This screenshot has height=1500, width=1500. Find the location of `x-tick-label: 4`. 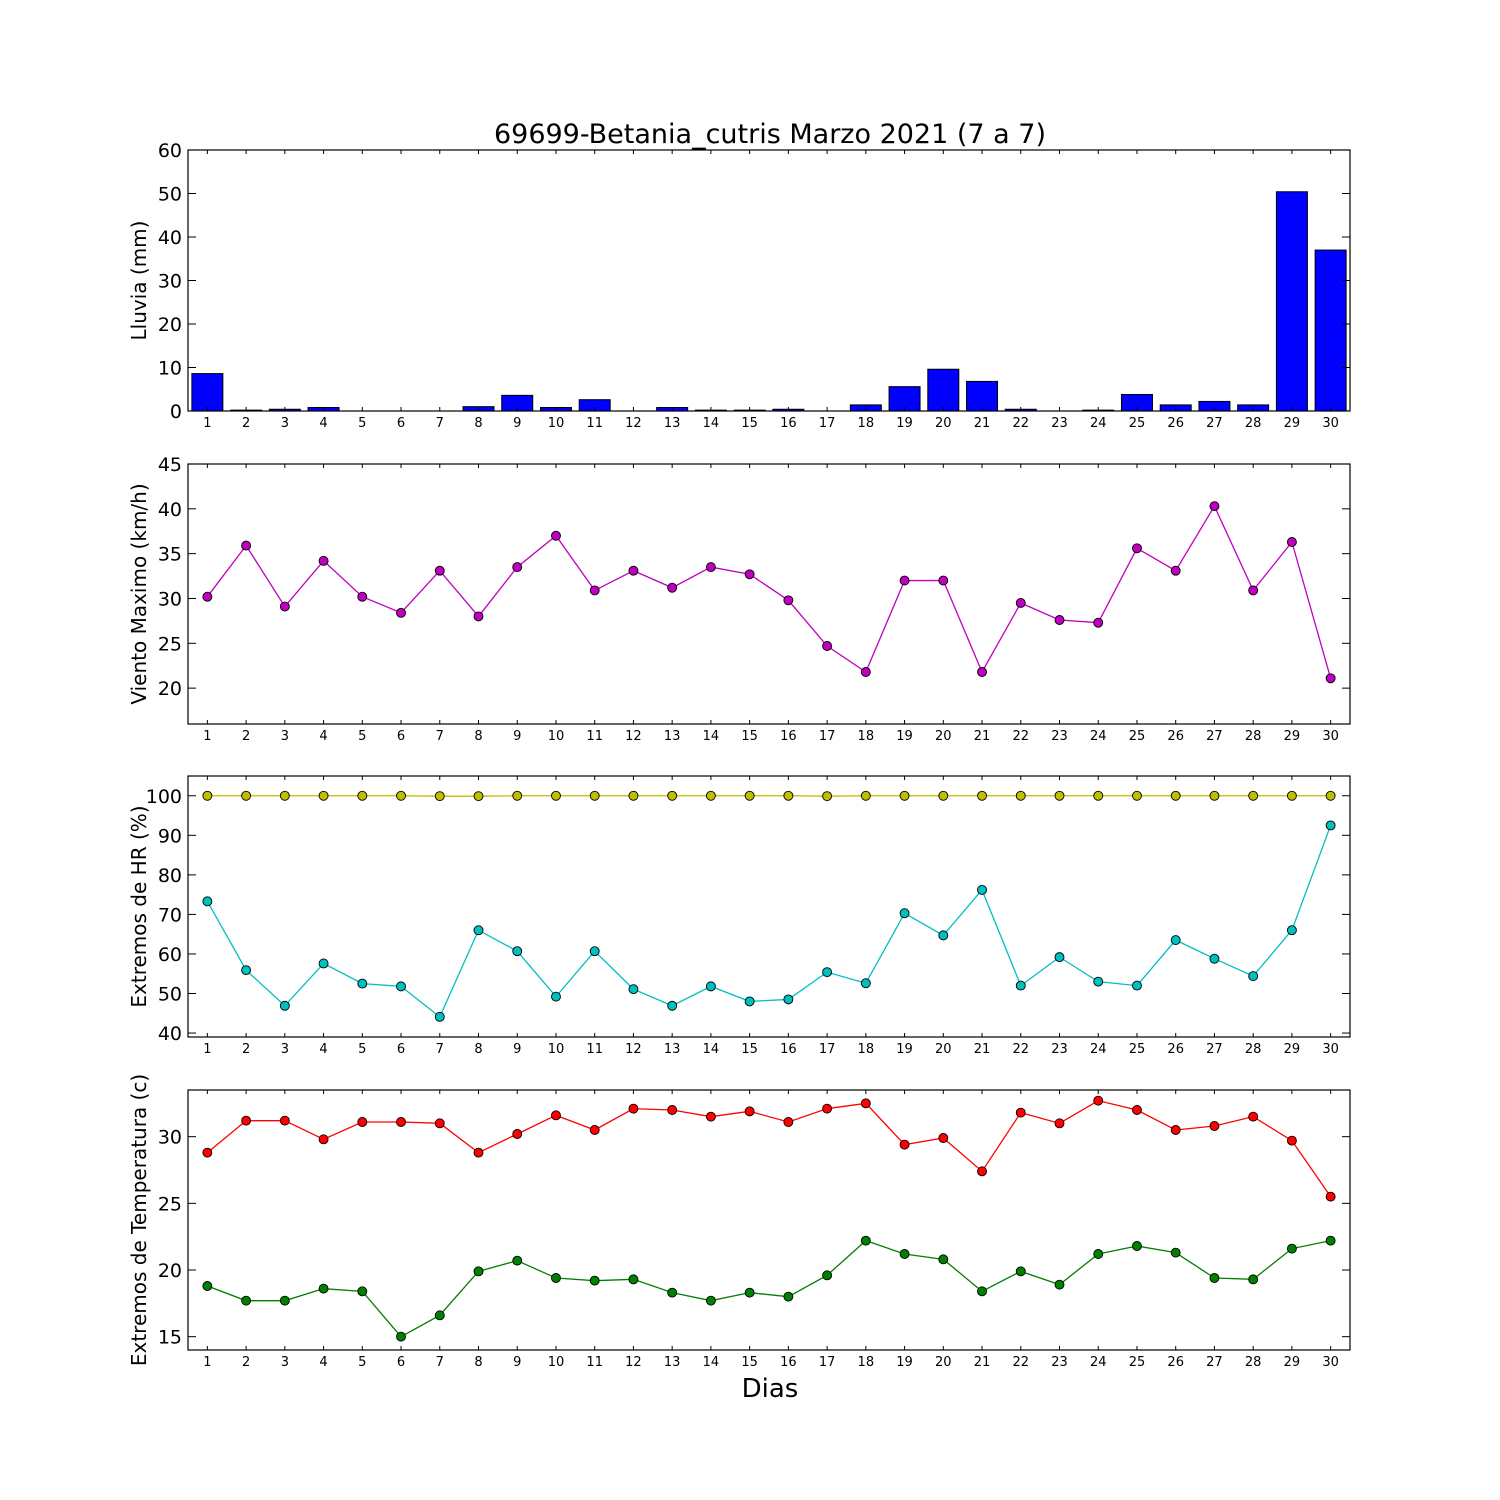

x-tick-label: 4 is located at coordinates (323, 423).